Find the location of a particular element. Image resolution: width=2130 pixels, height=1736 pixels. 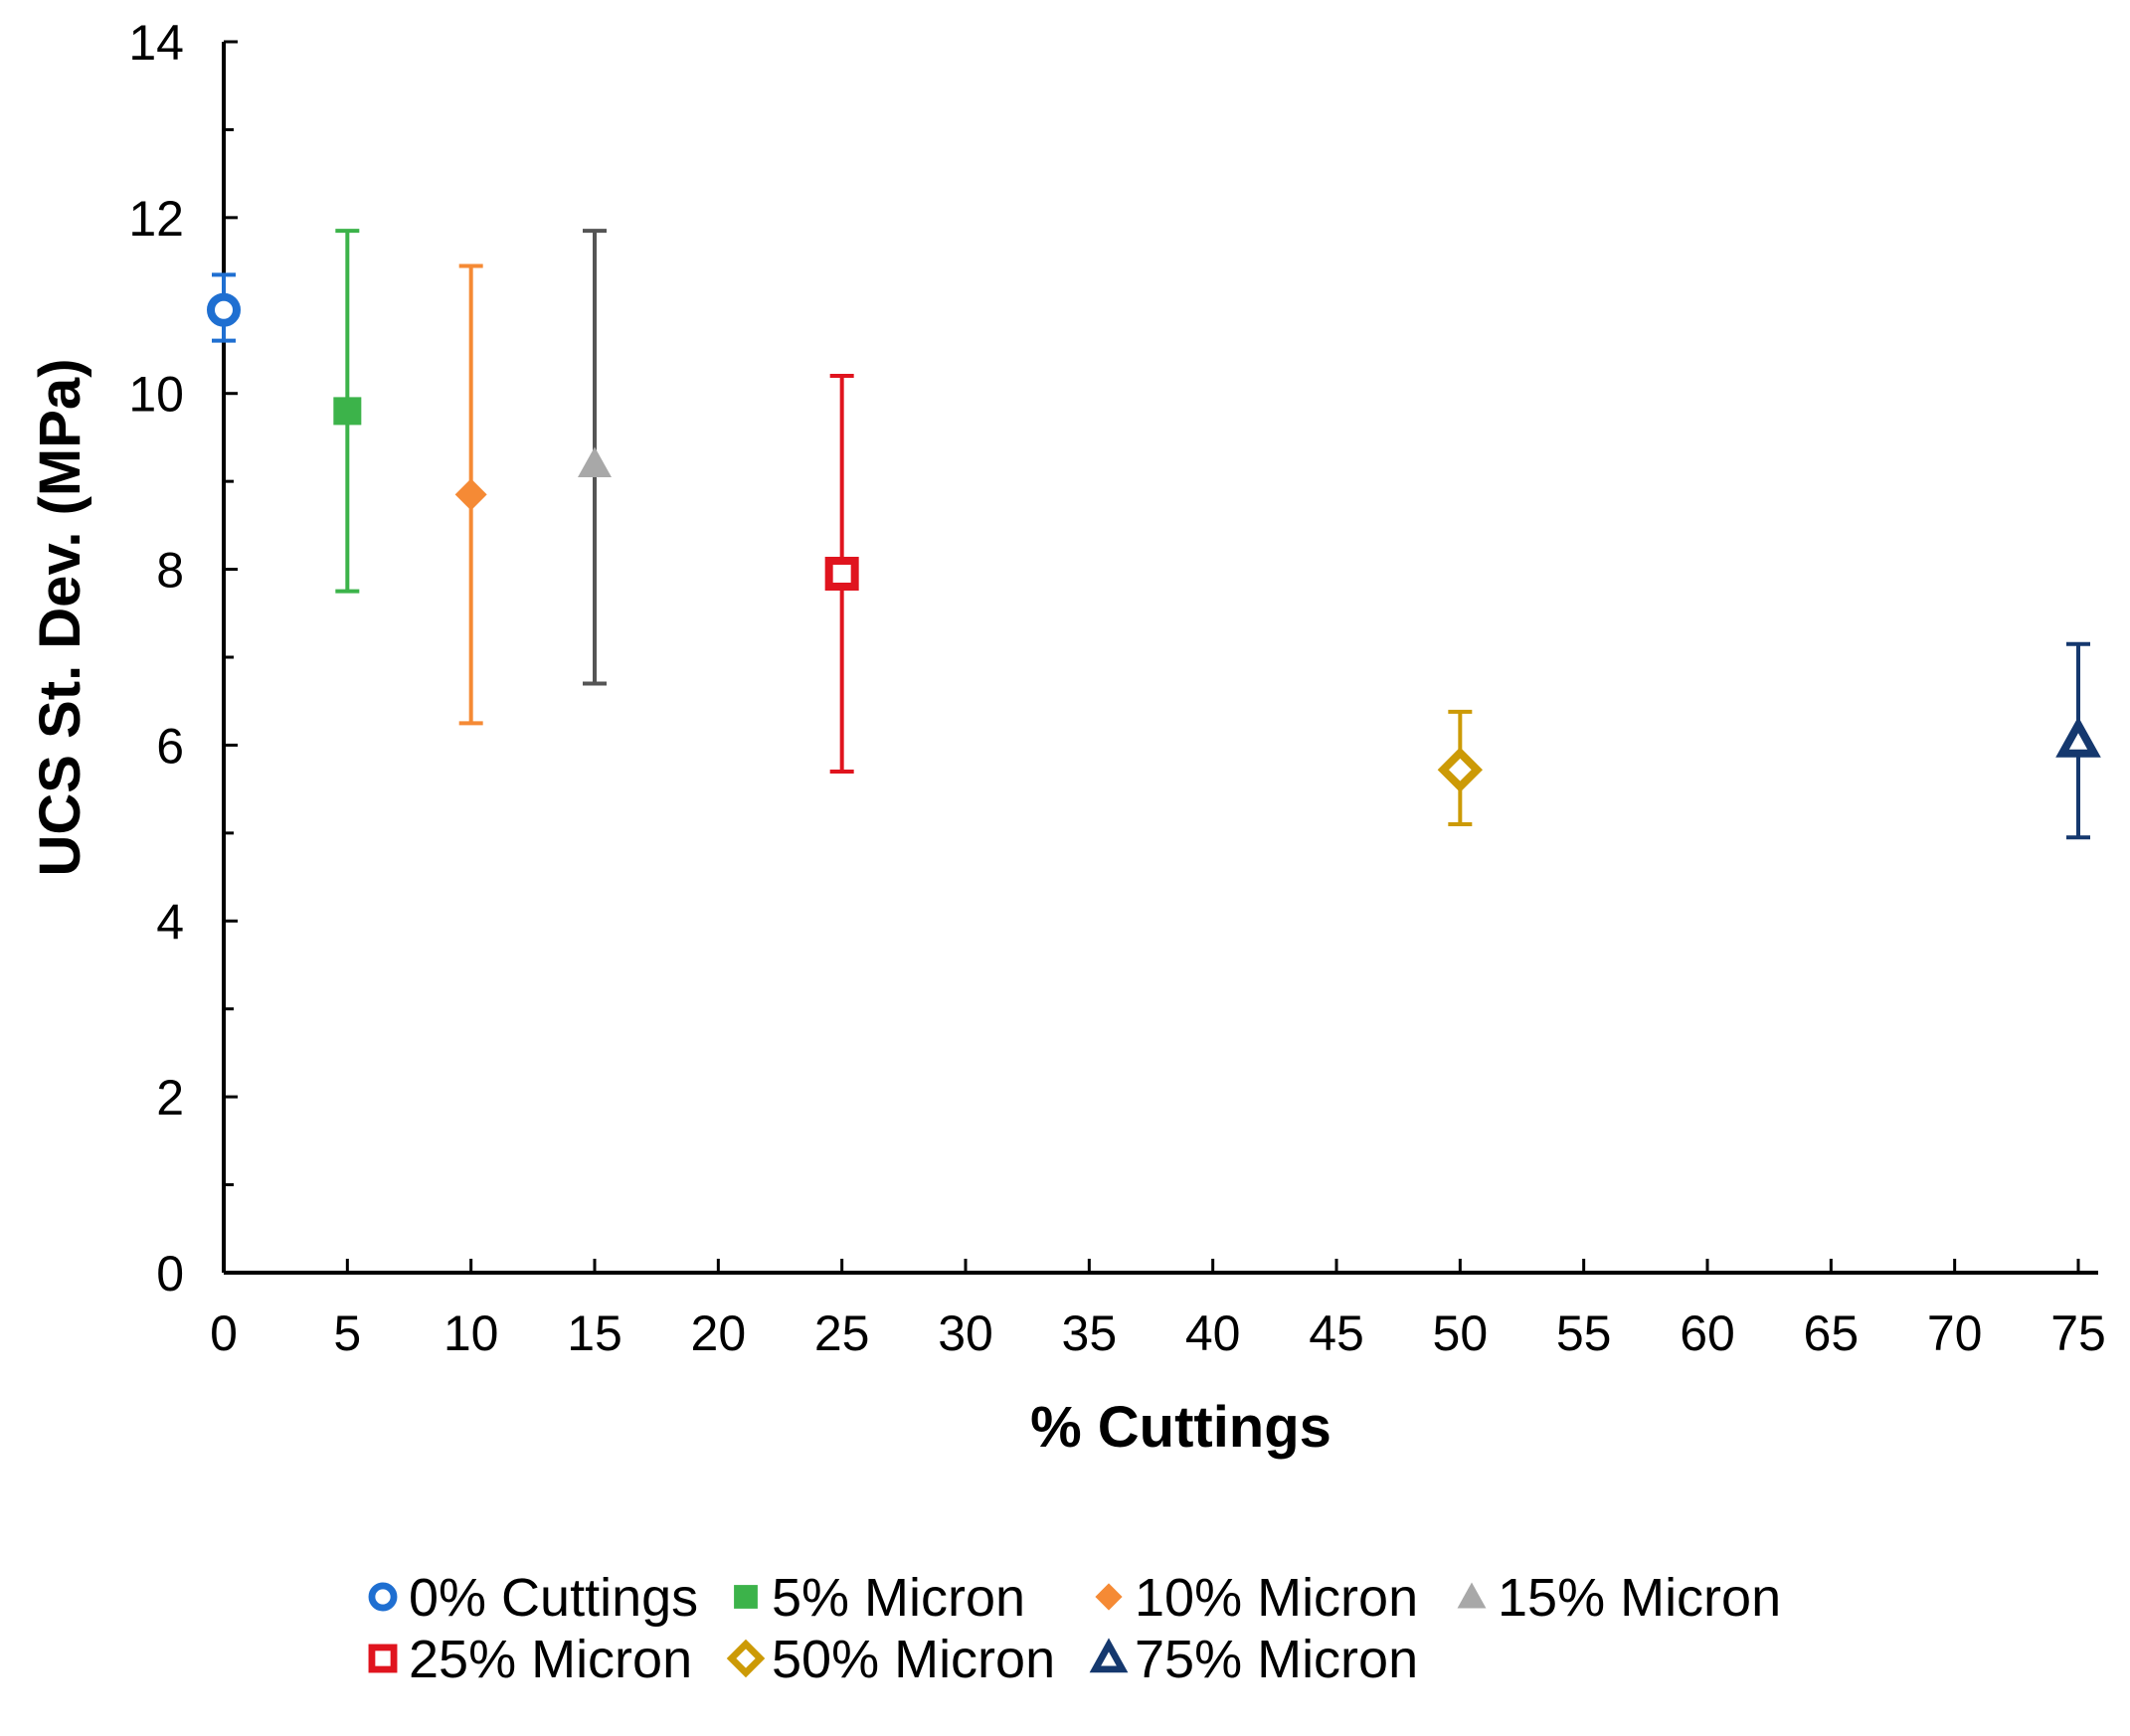

legend-item: 5% Micron is located at coordinates (879, 1598).